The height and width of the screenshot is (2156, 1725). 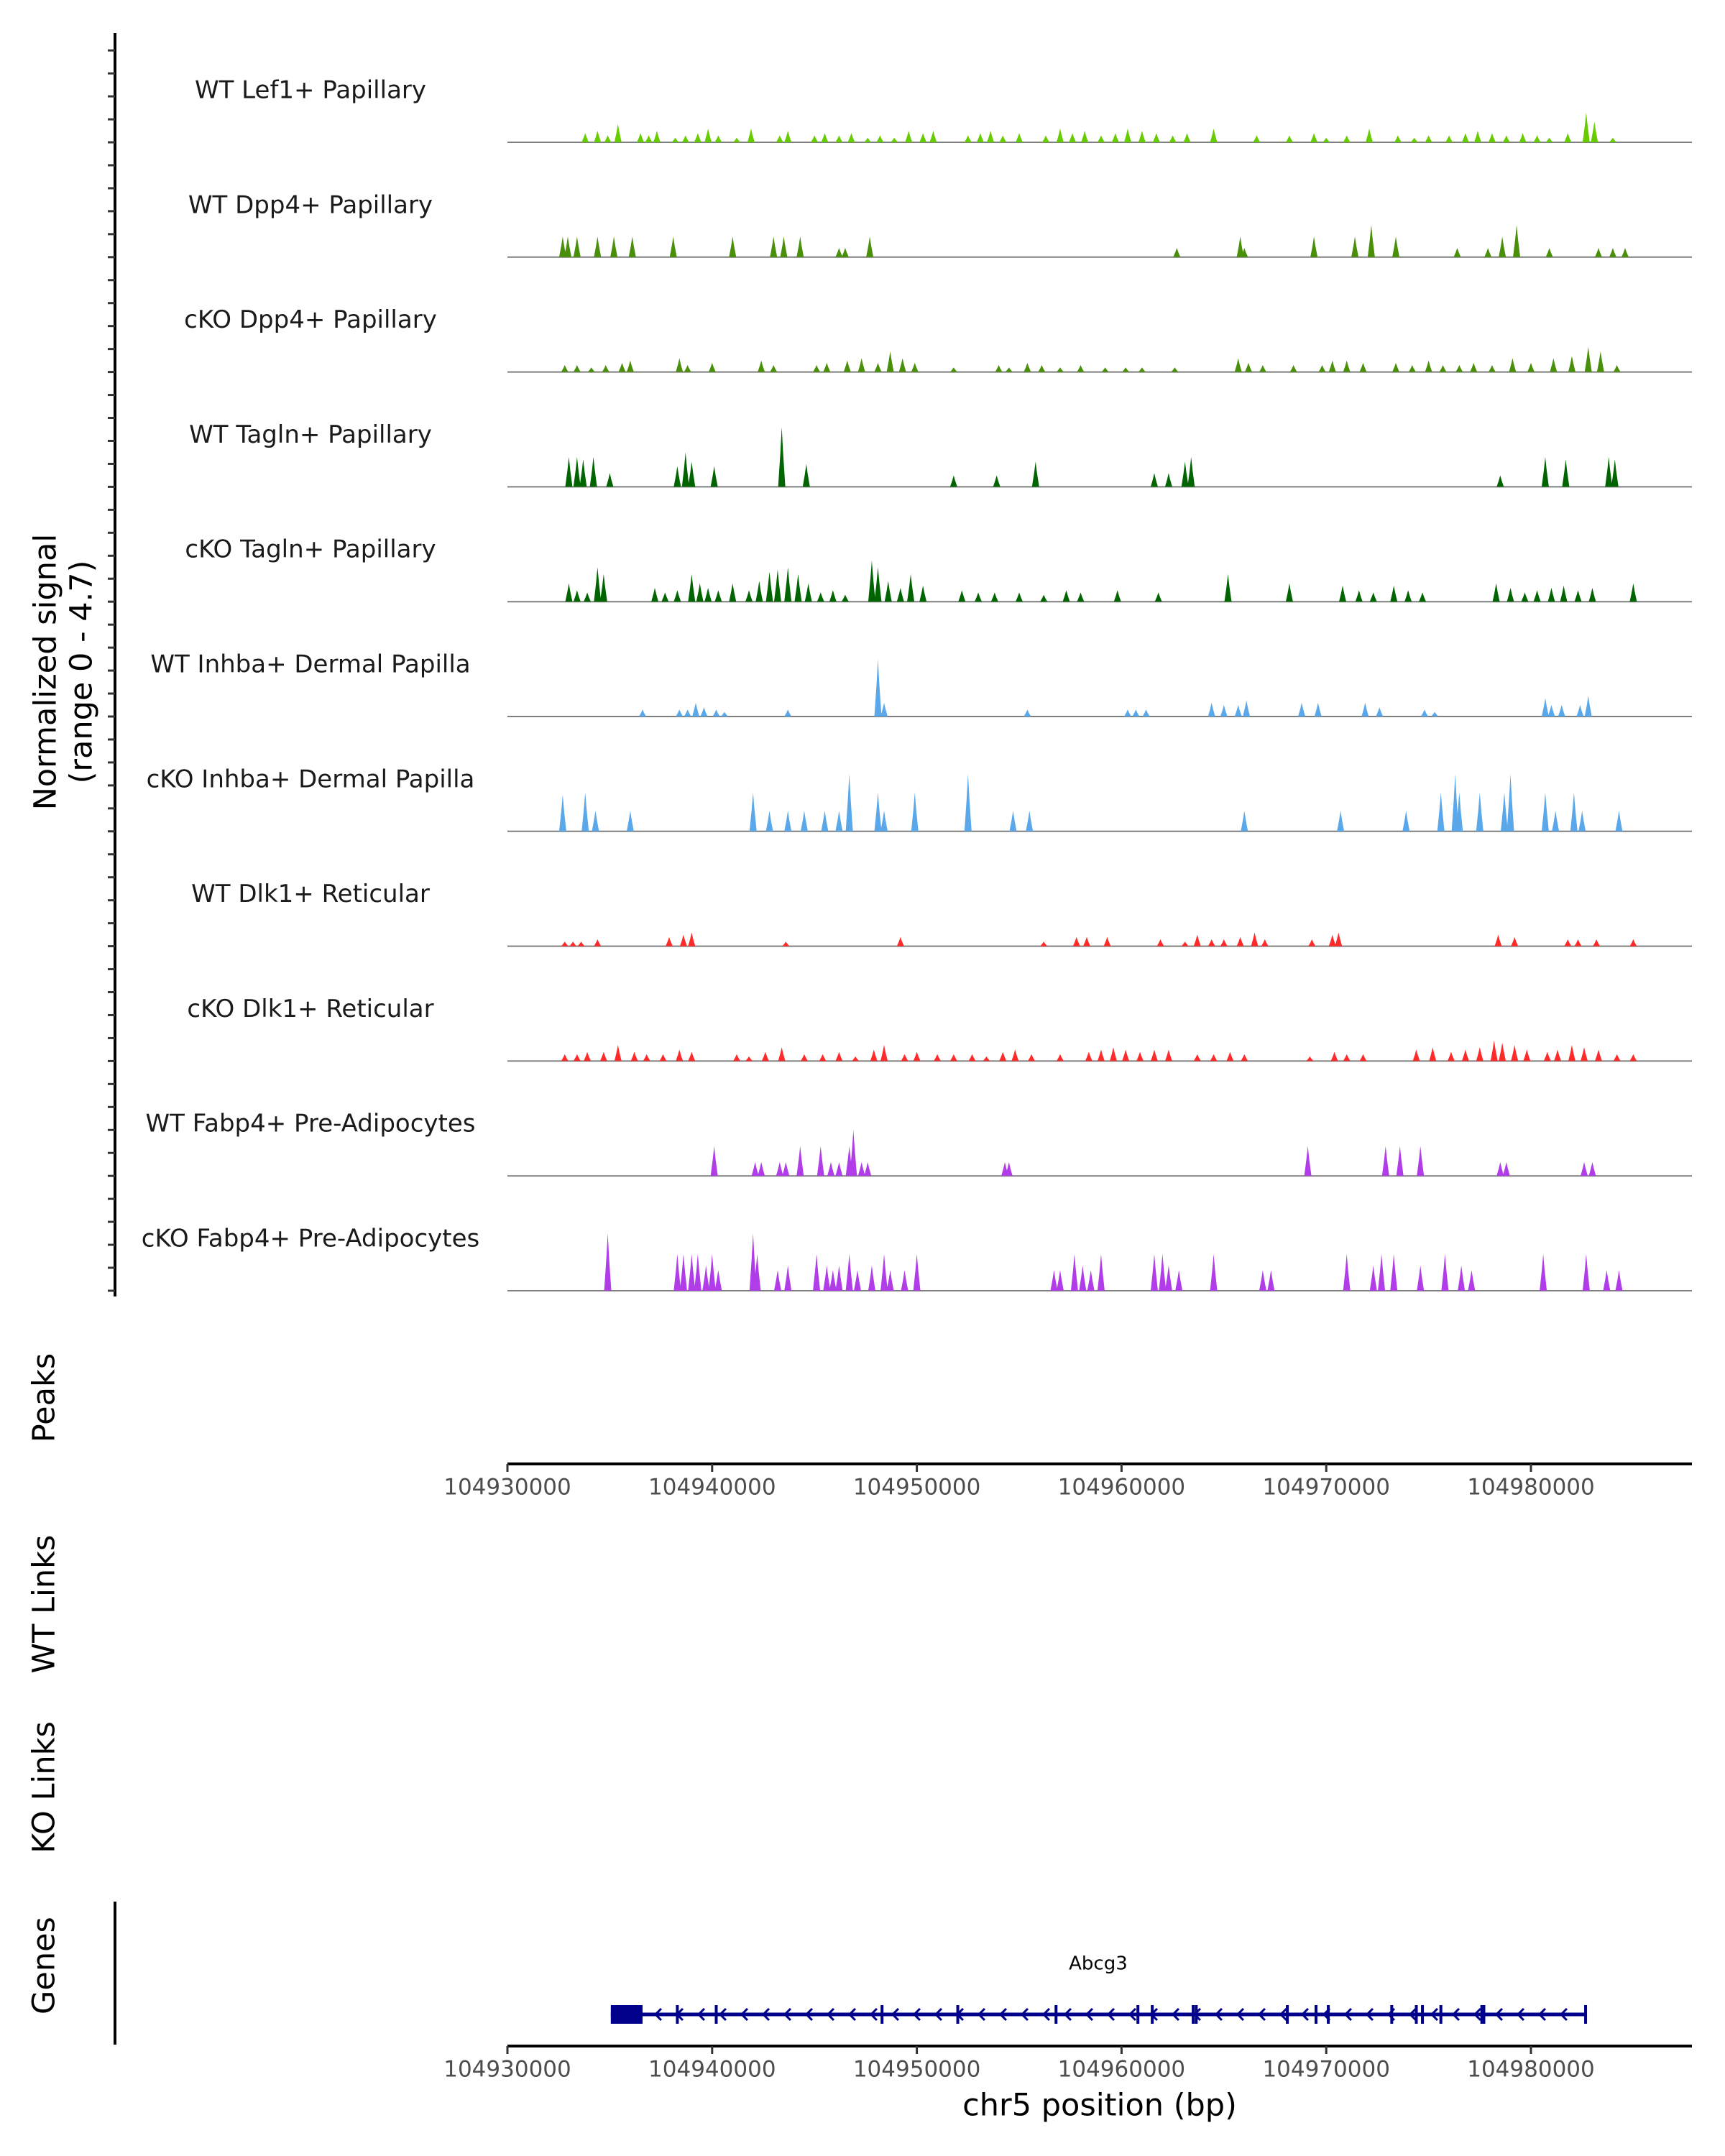 What do you see at coordinates (507, 2070) in the screenshot?
I see `x-tick-label: 104930000` at bounding box center [507, 2070].